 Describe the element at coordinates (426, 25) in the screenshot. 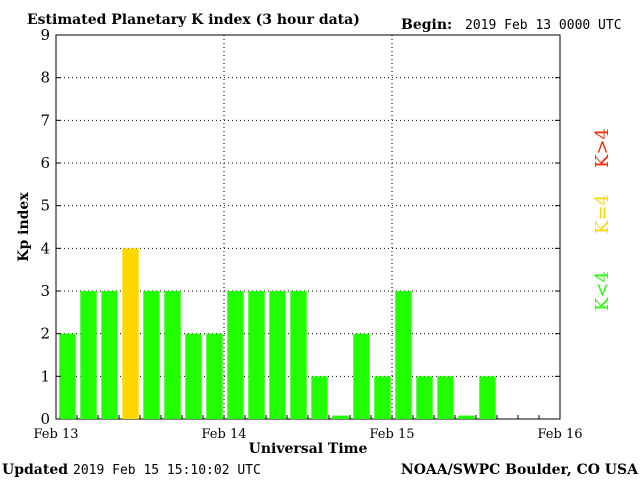

I see `begin-label: Begin:` at that location.